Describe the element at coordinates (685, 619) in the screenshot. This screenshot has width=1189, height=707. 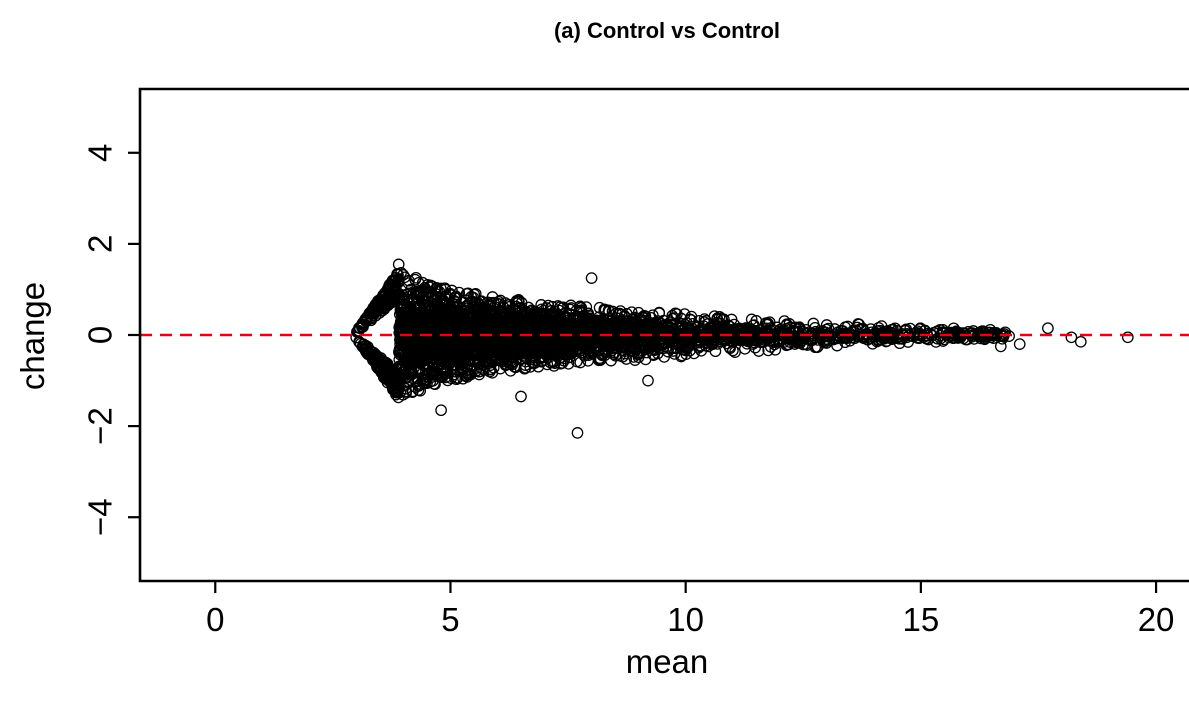
I see `x-tick-label: 10` at that location.